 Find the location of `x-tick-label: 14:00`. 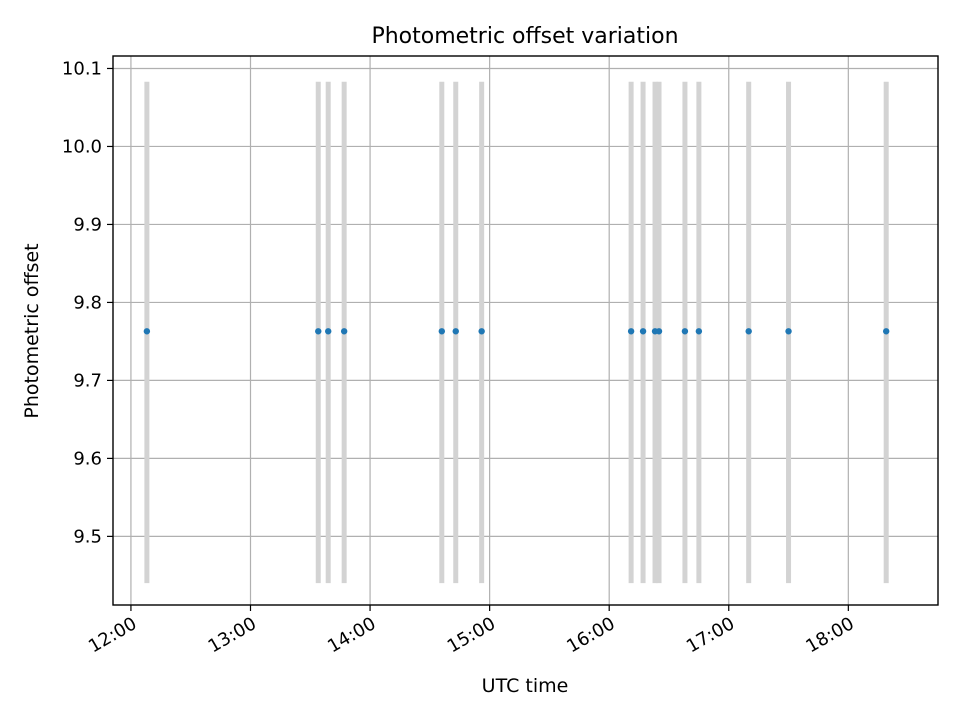

x-tick-label: 14:00 is located at coordinates (351, 635).